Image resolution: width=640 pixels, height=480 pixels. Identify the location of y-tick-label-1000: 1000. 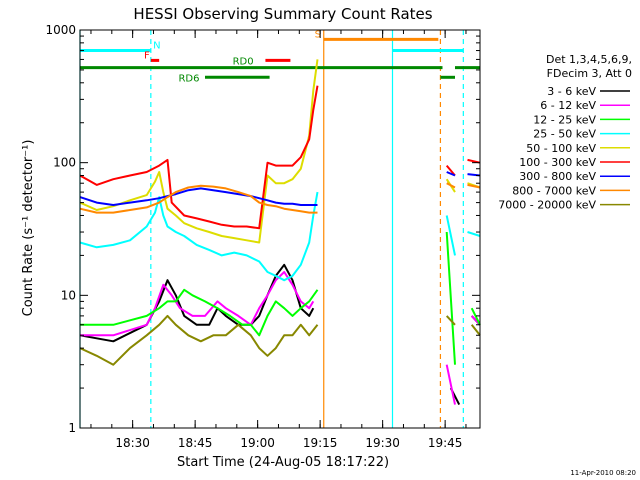
(60, 30).